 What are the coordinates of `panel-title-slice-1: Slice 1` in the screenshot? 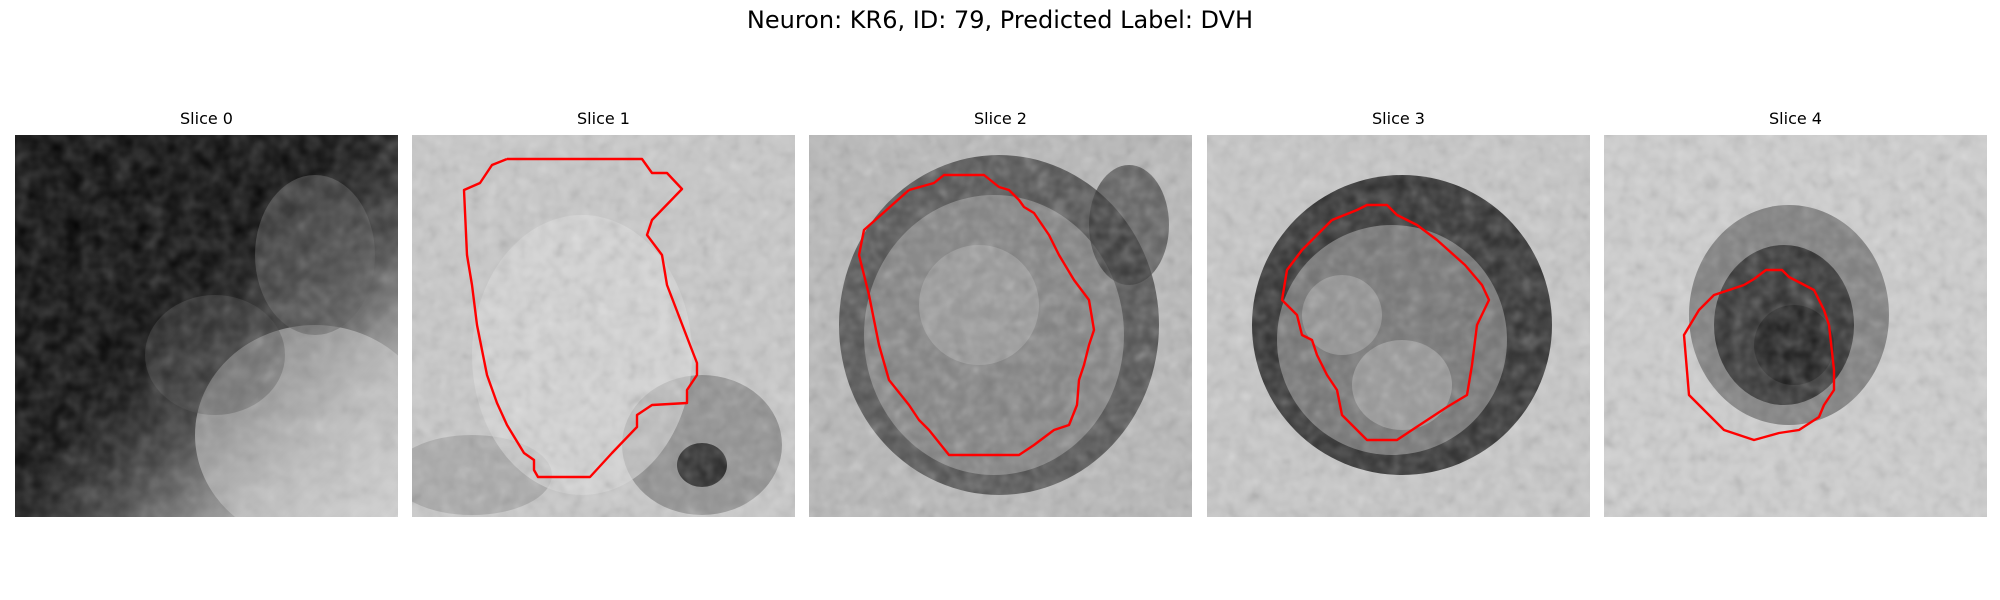 It's located at (603, 118).